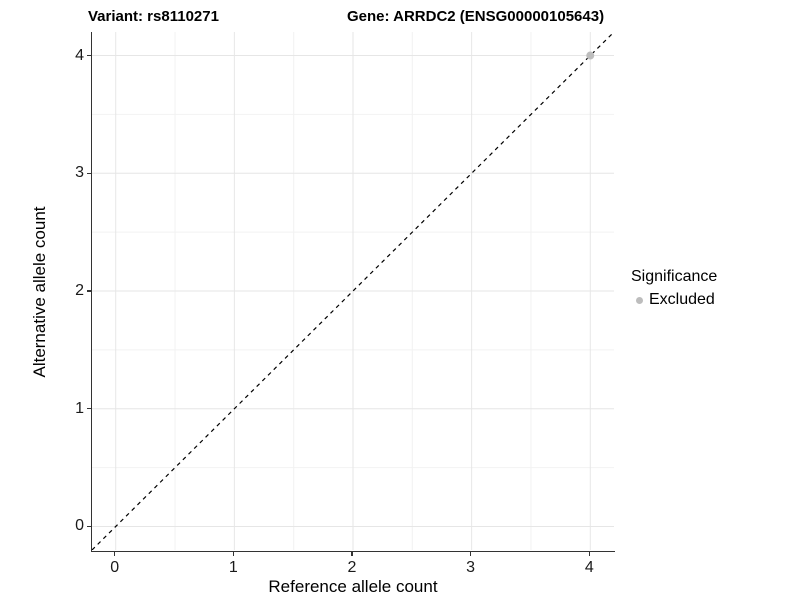  I want to click on y-tick-label: 1, so click(79, 408).